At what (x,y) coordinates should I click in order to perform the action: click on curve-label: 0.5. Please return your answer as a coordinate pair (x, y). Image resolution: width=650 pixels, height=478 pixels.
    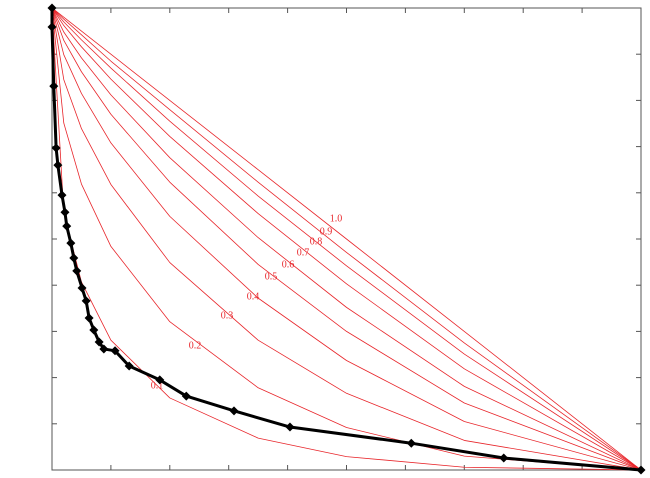
    Looking at the image, I should click on (271, 276).